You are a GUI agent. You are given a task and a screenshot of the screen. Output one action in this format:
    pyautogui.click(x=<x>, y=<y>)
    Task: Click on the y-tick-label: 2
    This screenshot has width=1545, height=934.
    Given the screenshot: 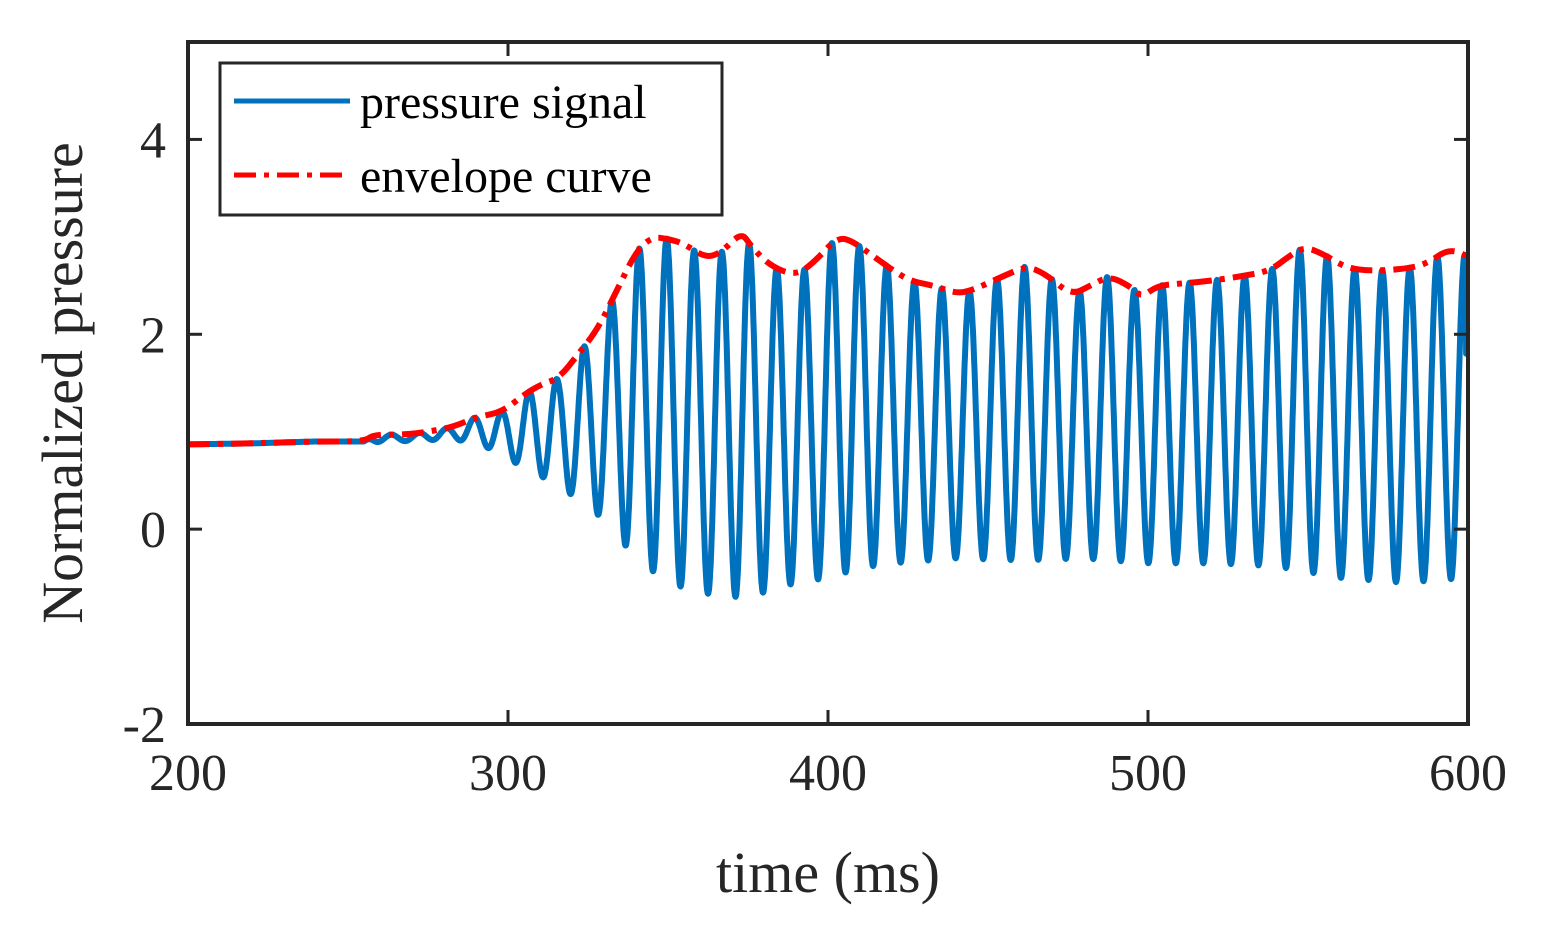 What is the action you would take?
    pyautogui.click(x=153, y=335)
    